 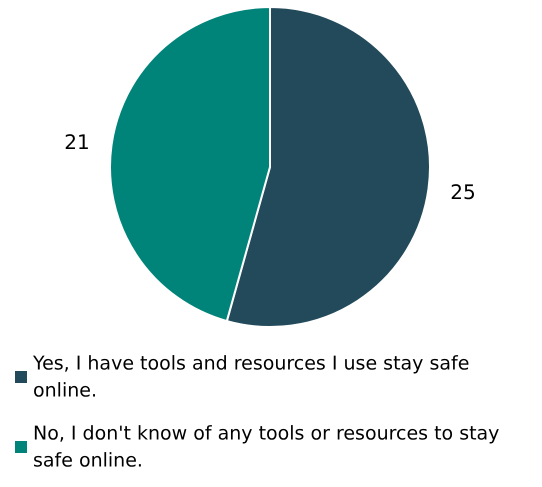 I want to click on data-label: 21, so click(x=77, y=142).